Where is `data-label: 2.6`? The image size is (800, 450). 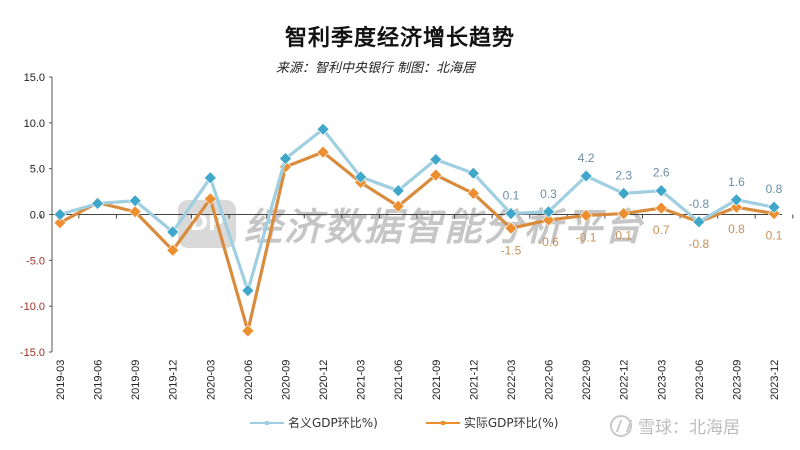
data-label: 2.6 is located at coordinates (661, 173).